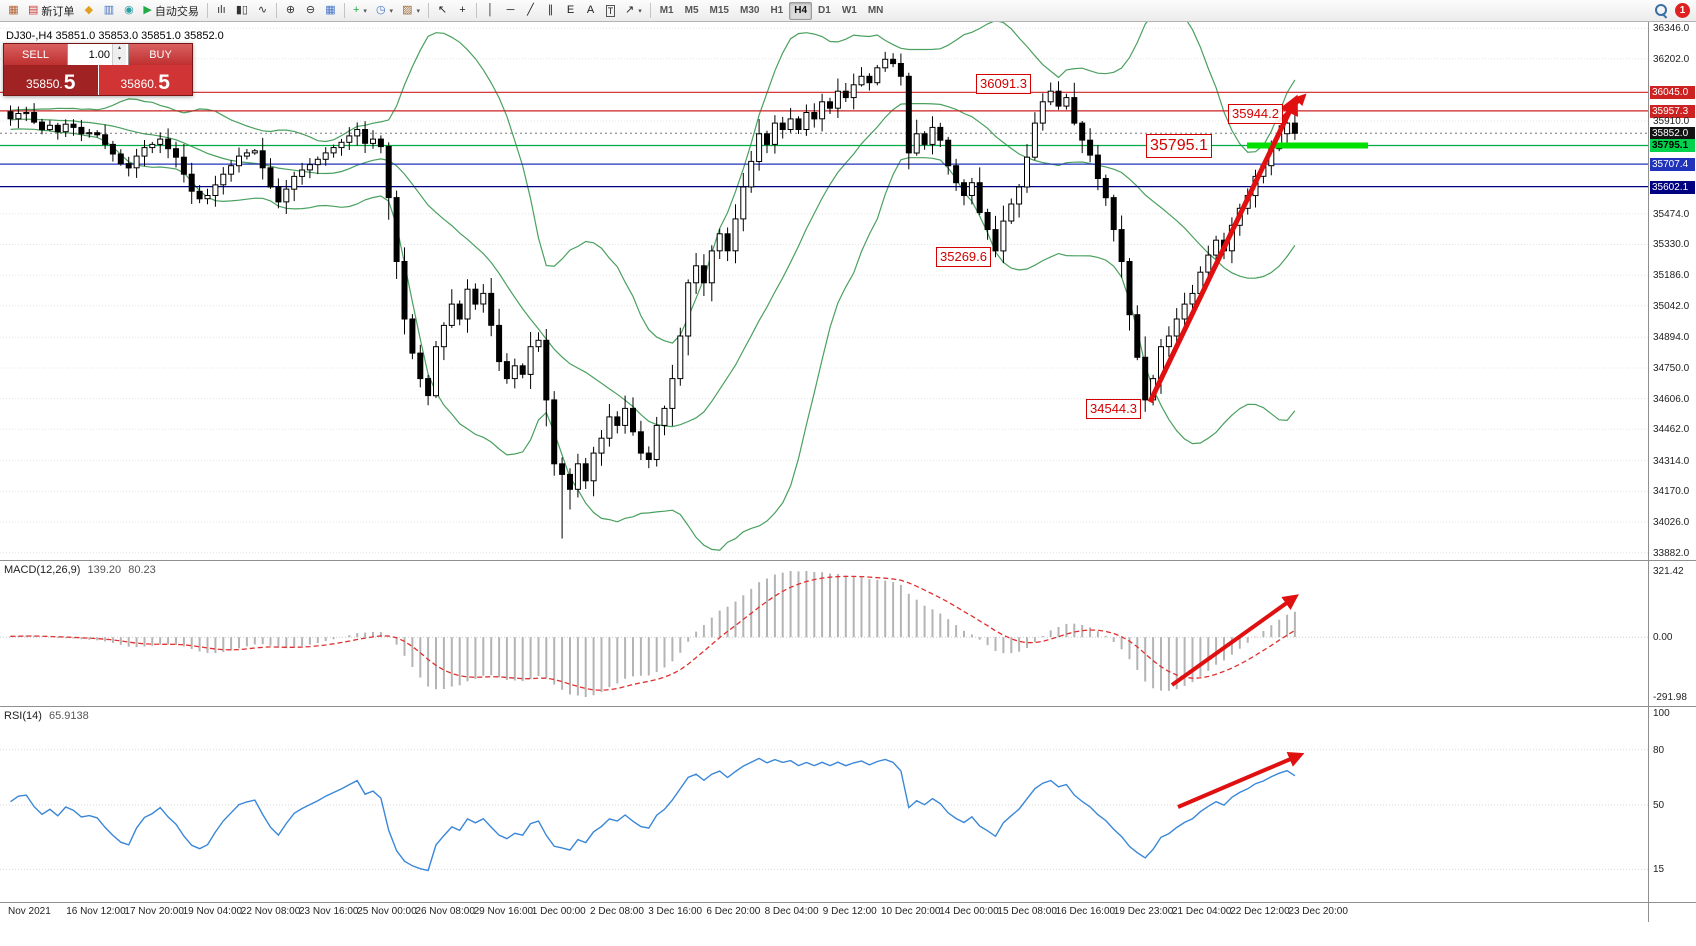 The height and width of the screenshot is (946, 1696). What do you see at coordinates (69, 82) in the screenshot?
I see `sell-price-big-digit: 5` at bounding box center [69, 82].